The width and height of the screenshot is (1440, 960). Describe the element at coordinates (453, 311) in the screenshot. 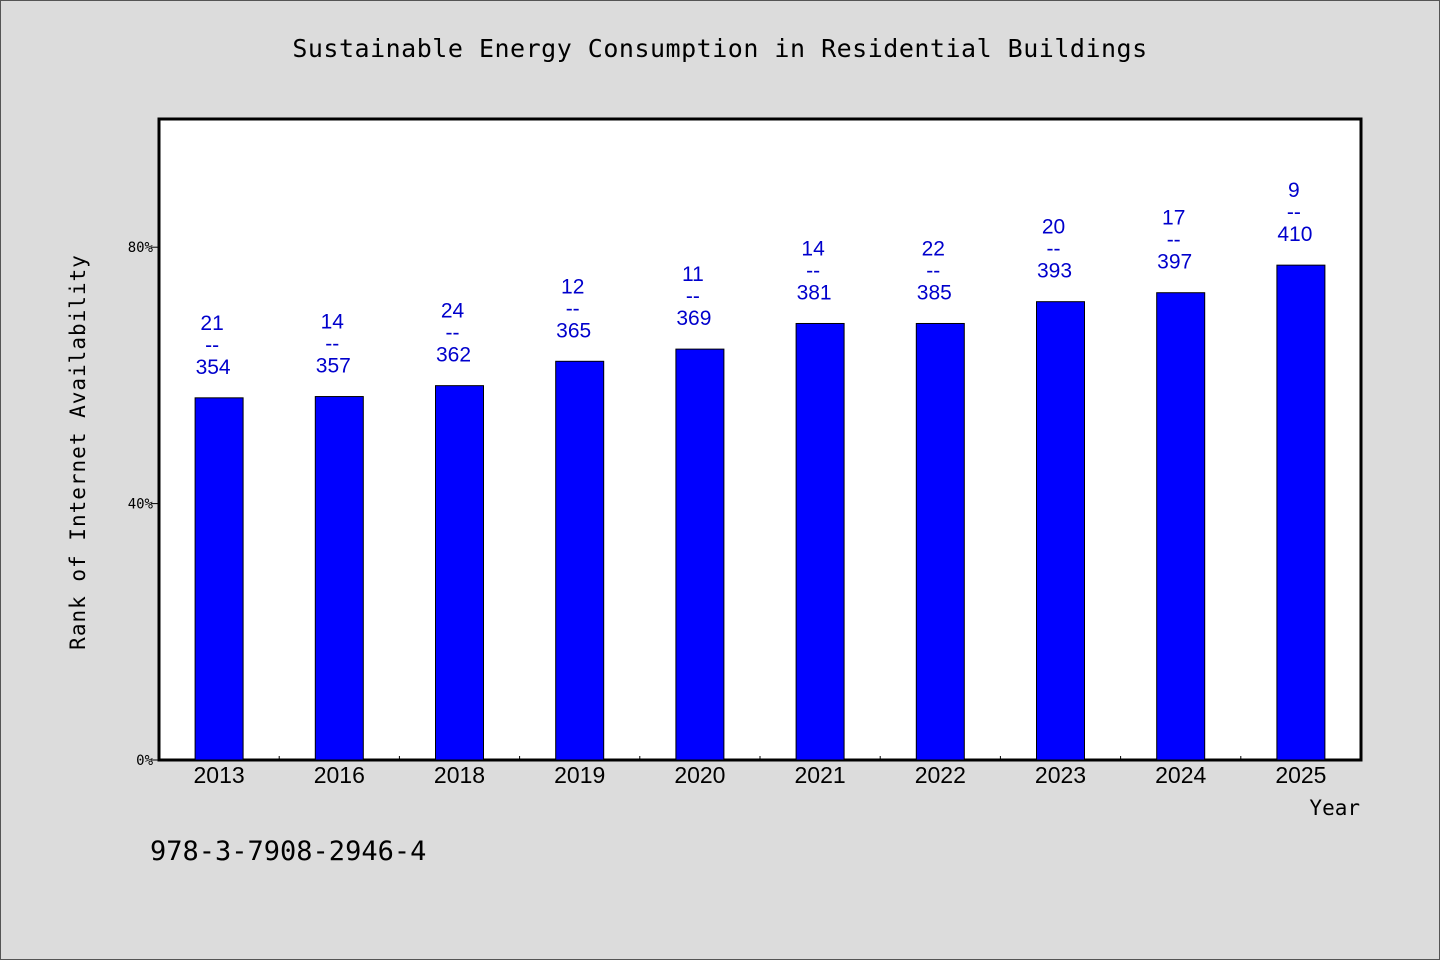

I see `data-label-rank: 24` at that location.